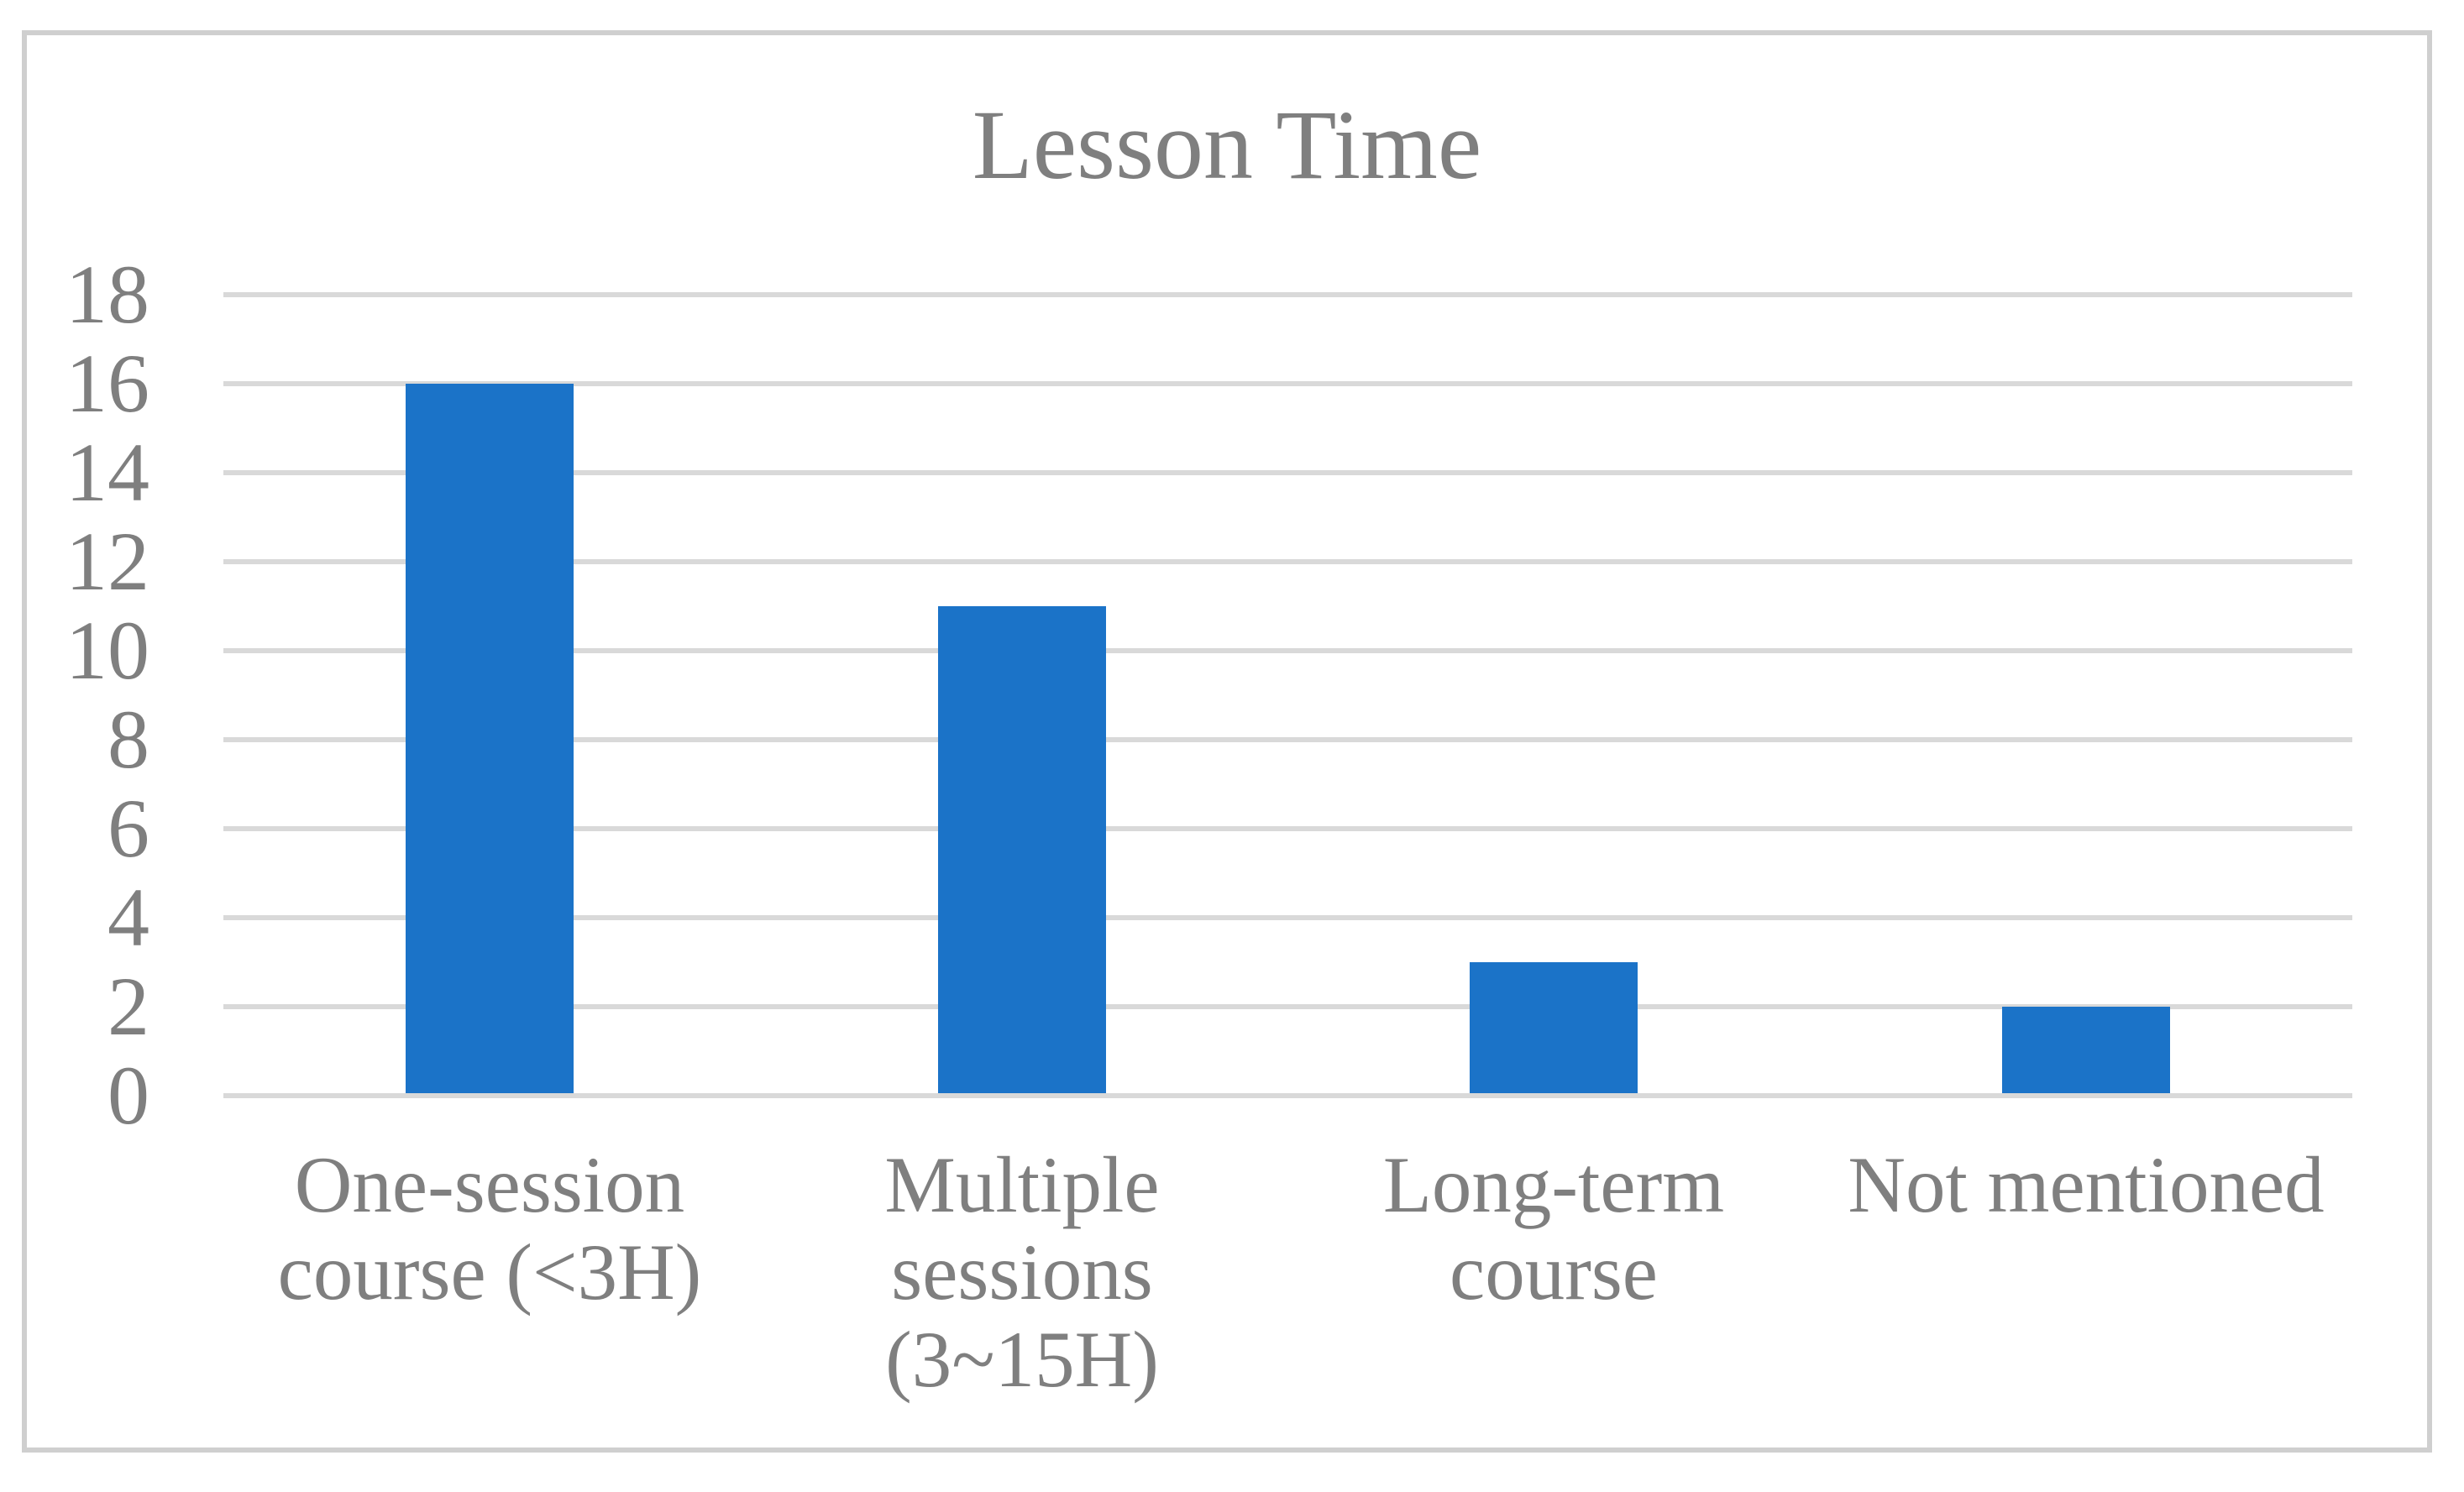 The height and width of the screenshot is (1492, 2464). I want to click on y-axis-tick-label: 16, so click(107, 383).